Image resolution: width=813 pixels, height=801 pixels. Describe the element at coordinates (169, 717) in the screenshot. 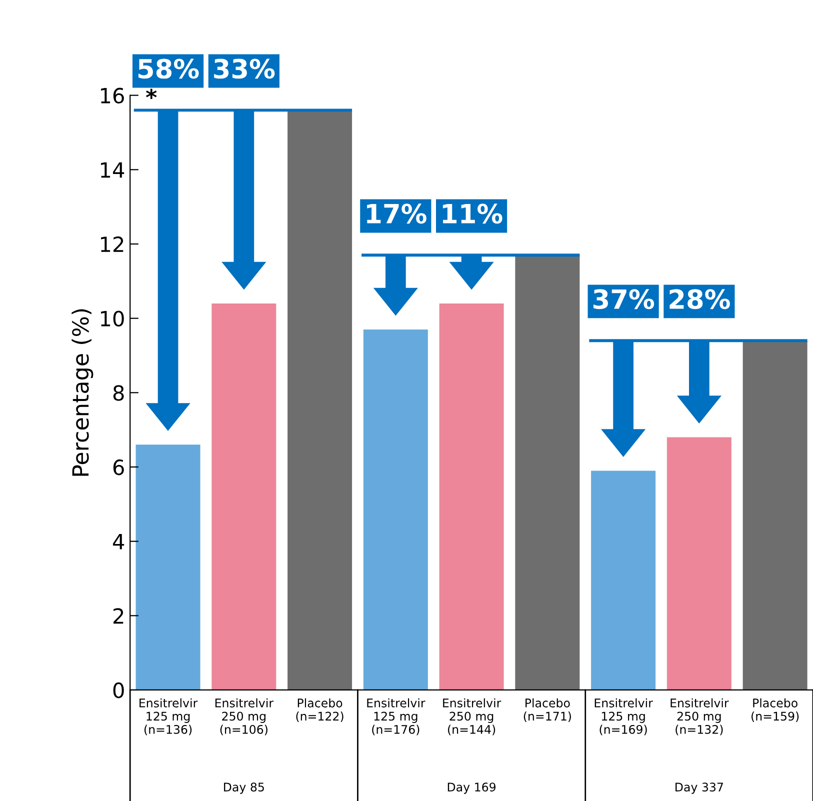

I see `x-tick-label: Ensitrelvir 125 mg (n=136)` at that location.